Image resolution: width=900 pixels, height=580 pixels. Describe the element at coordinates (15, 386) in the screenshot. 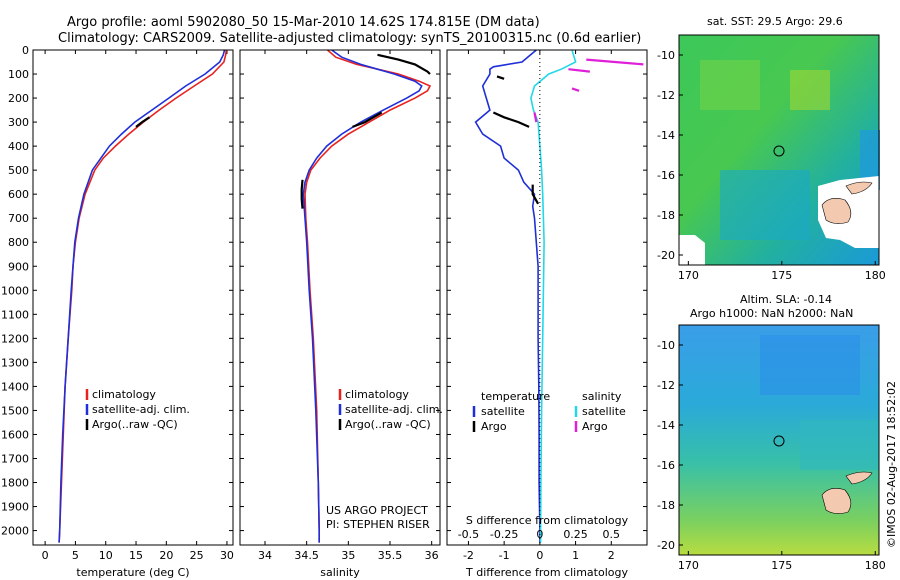

I see `y-tick-label: 1400` at that location.